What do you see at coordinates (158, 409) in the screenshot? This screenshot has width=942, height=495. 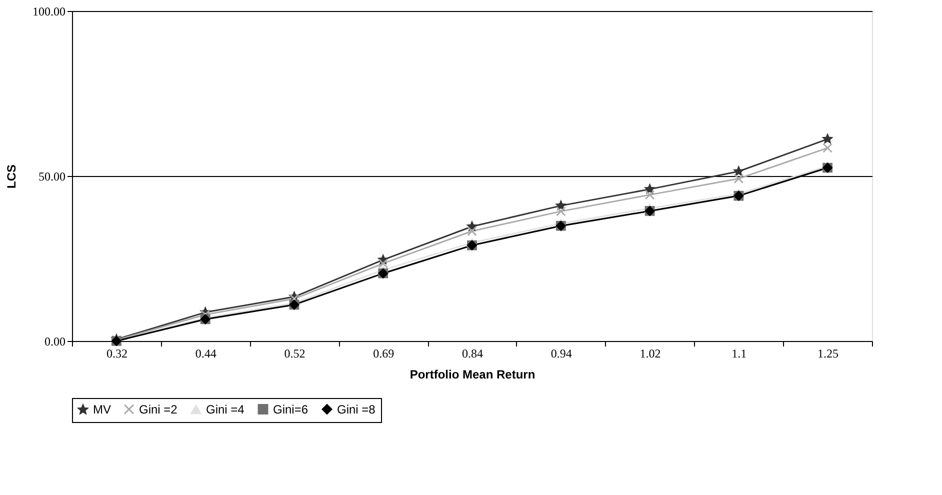 I see `legend-label: Gini =2` at bounding box center [158, 409].